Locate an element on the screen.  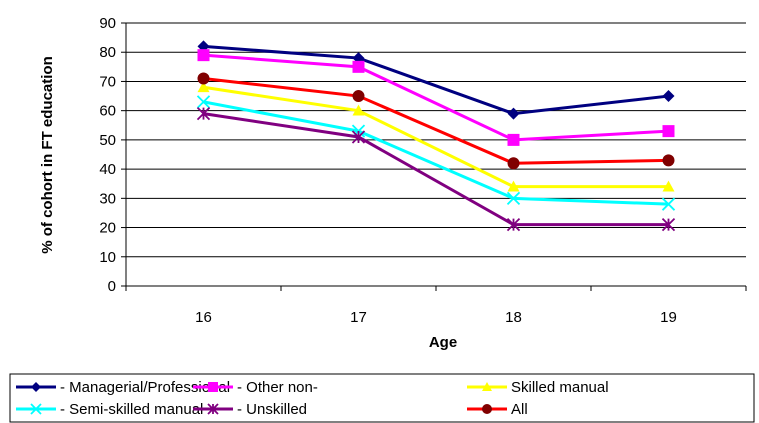
x-axis-ticks: 16 17 18 19 is located at coordinates (436, 306).